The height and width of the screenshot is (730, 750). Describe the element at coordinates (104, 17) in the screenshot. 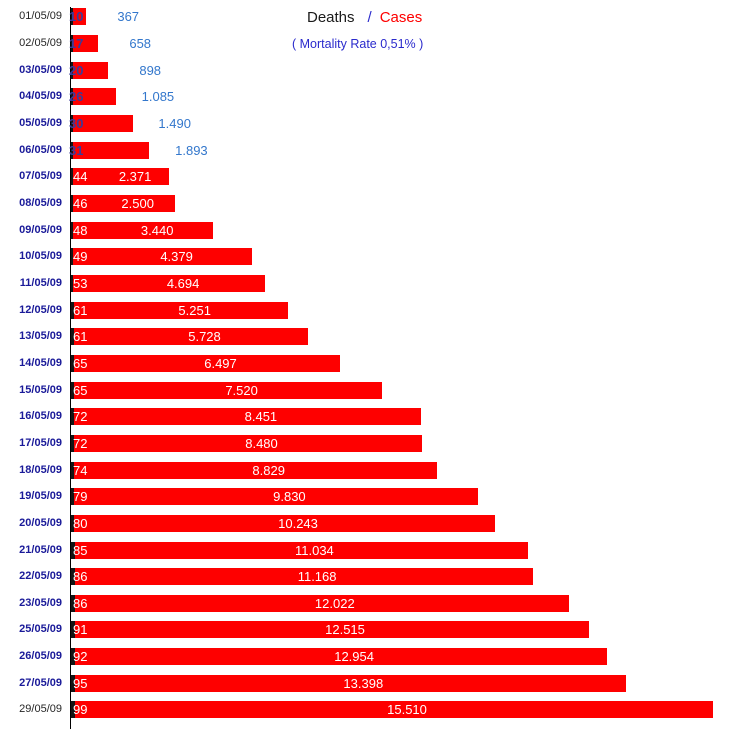

I see `cases-bar: 10 367` at that location.